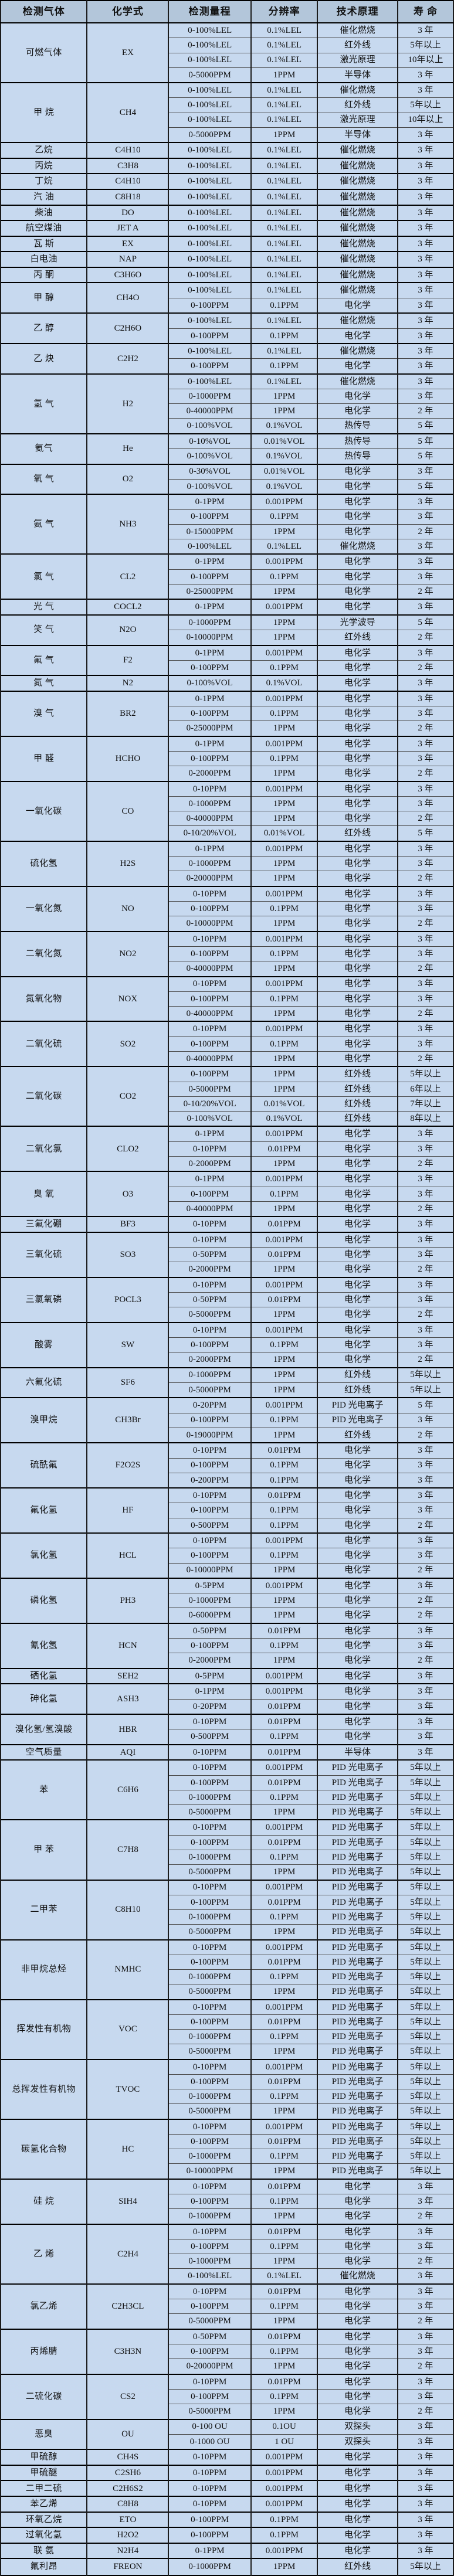 This screenshot has width=454, height=2576. What do you see at coordinates (227, 2112) in the screenshot?
I see `table-row: 0-5000PPM 1PPM PID 光电离子 5年以上` at bounding box center [227, 2112].